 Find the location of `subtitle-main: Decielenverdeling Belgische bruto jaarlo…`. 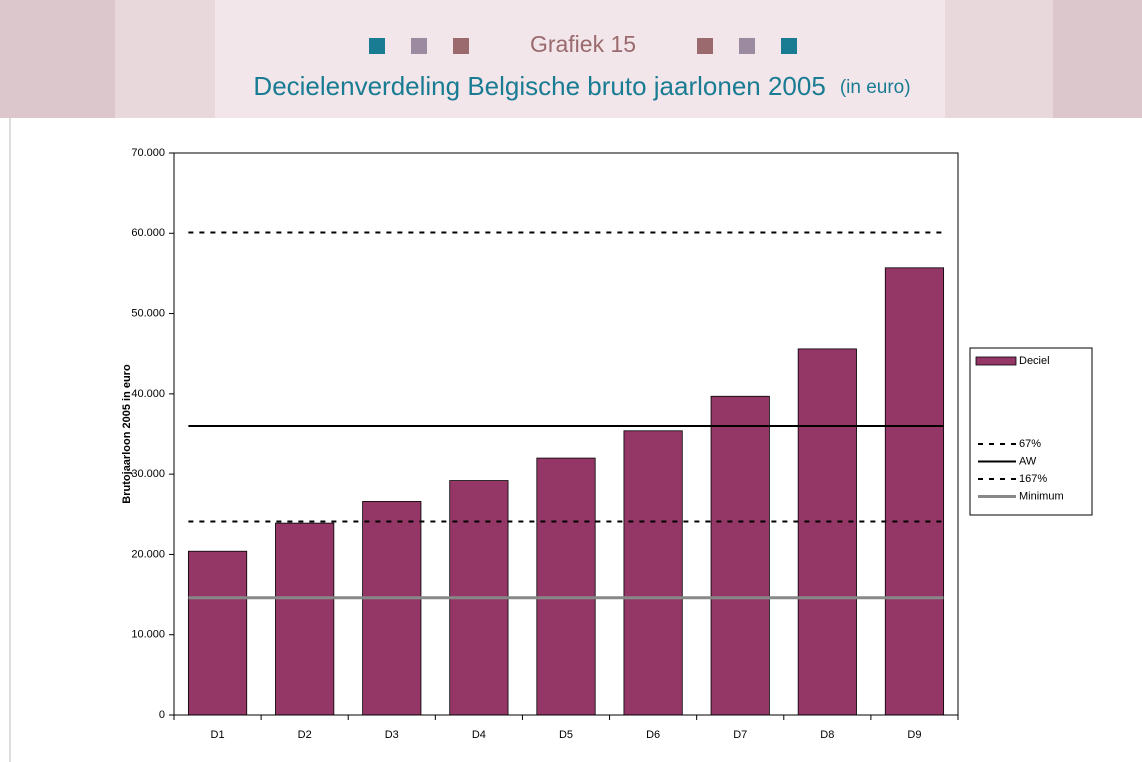

subtitle-main: Decielenverdeling Belgische bruto jaarlo… is located at coordinates (539, 86).